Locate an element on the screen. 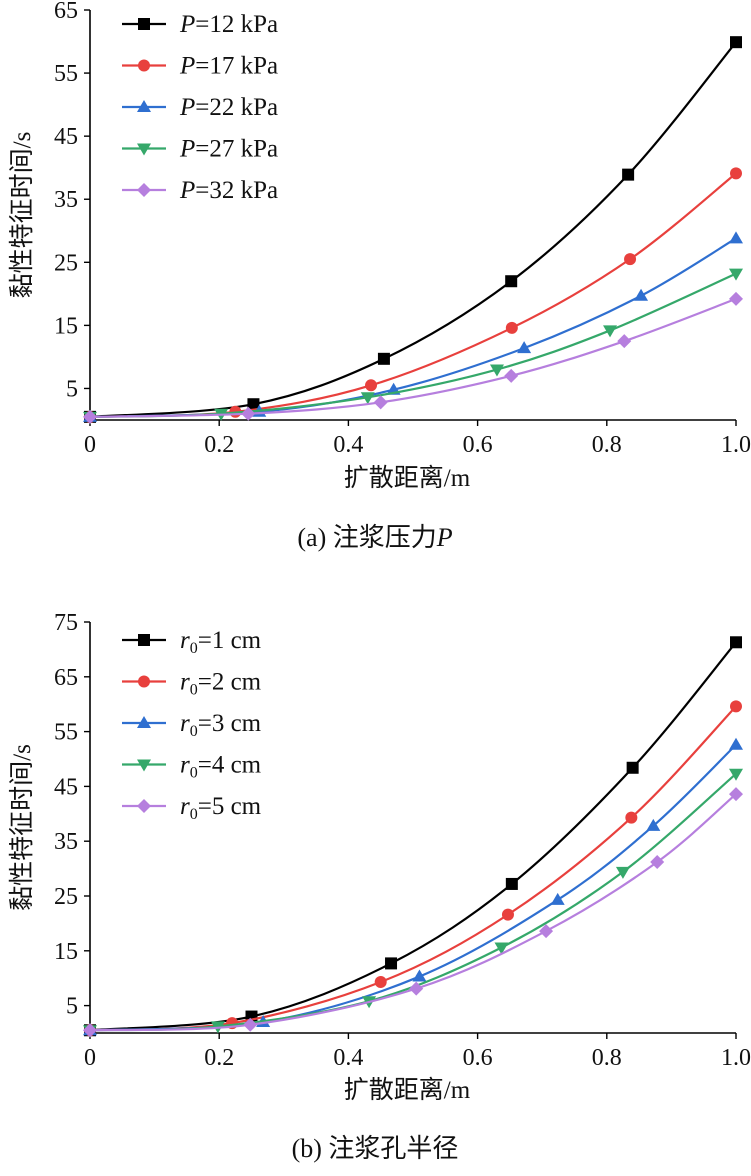 Image resolution: width=751 pixels, height=1176 pixels. series-line is located at coordinates (413, 357).